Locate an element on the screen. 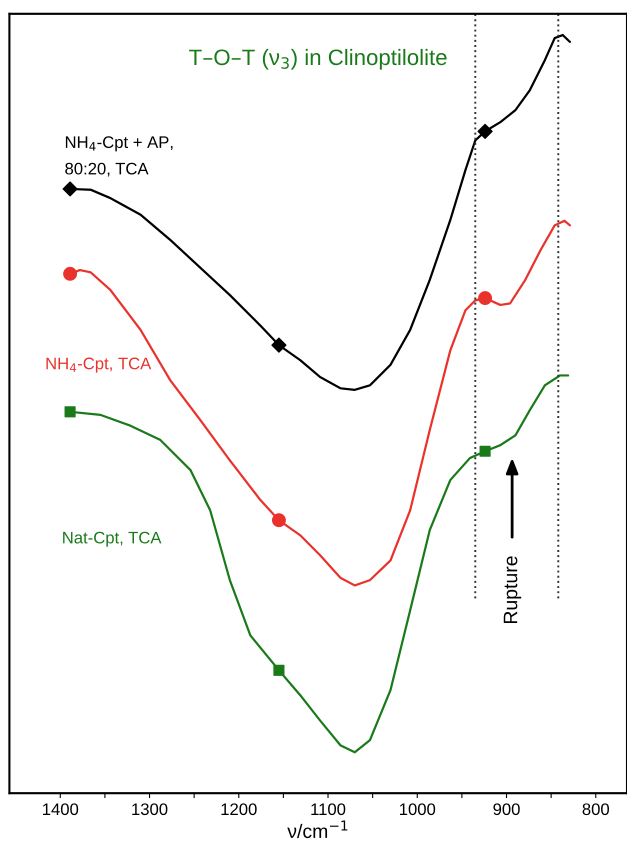 The height and width of the screenshot is (864, 627). x-tick-label: 1100 is located at coordinates (328, 809).